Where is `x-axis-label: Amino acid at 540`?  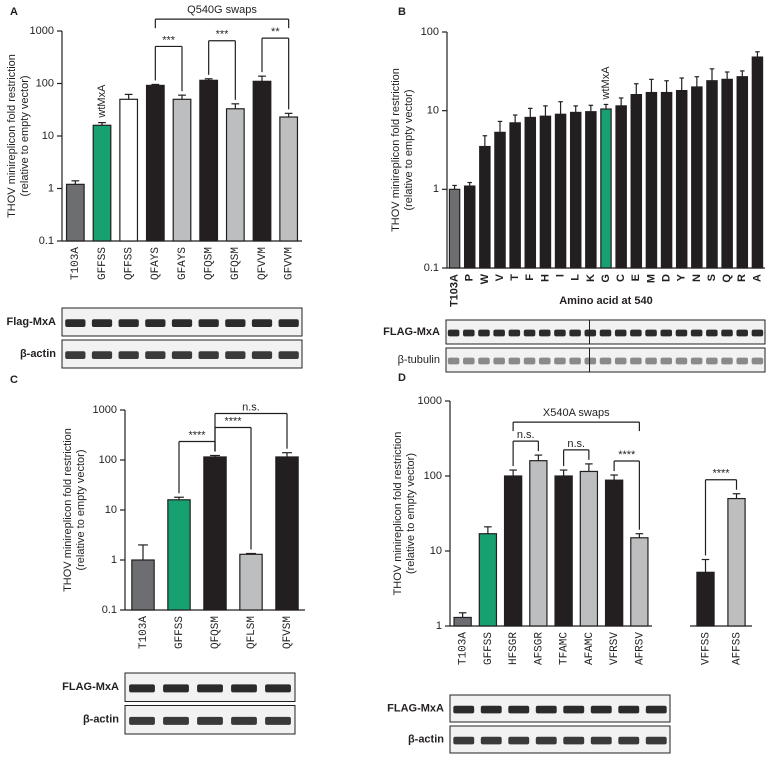
x-axis-label: Amino acid at 540 is located at coordinates (606, 301).